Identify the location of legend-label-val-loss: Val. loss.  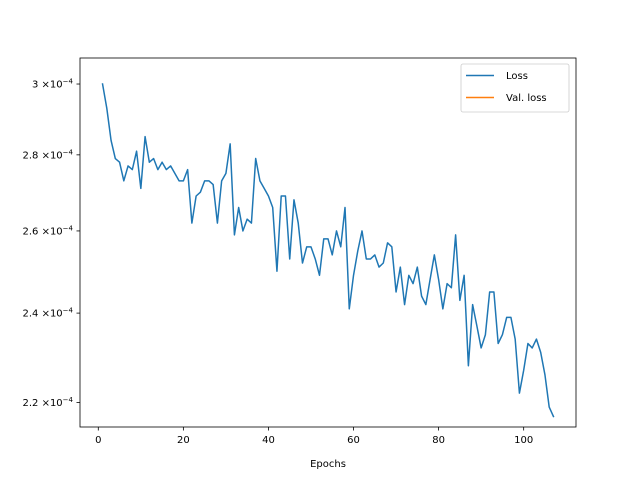
(526, 98).